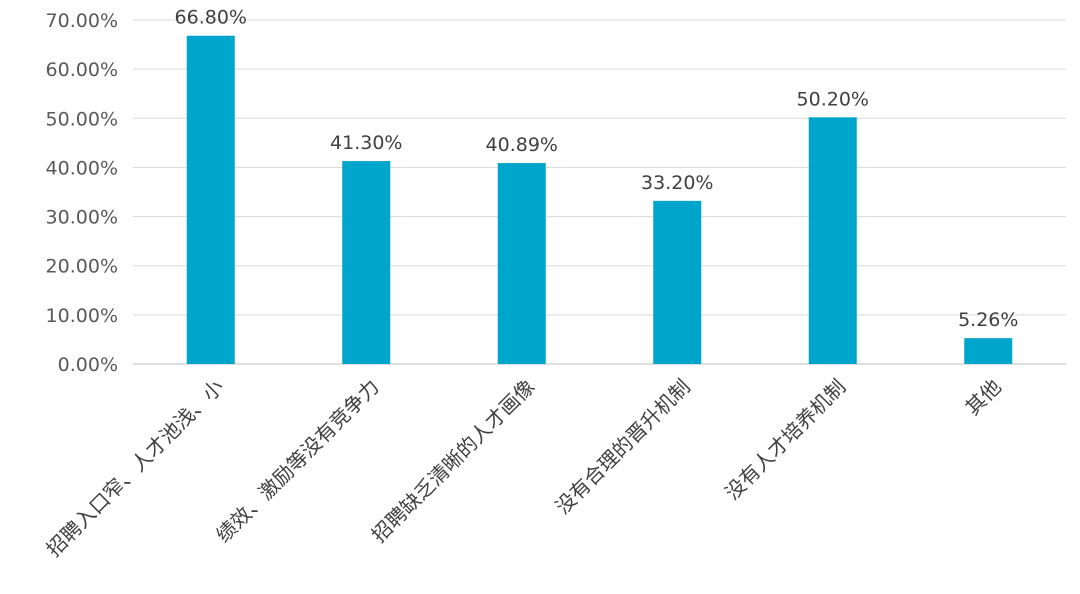  I want to click on y-tick-label: 50.00%, so click(82, 119).